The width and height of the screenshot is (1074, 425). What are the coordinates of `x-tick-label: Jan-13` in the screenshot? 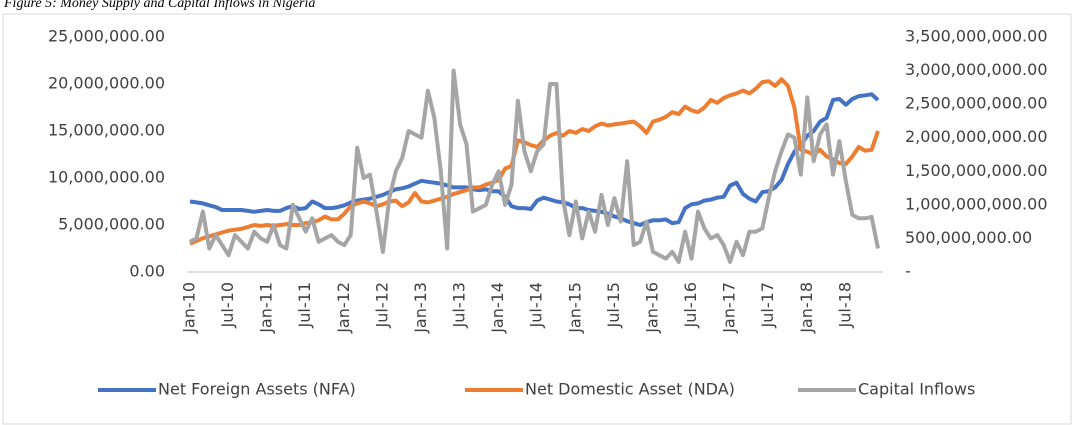 It's located at (420, 308).